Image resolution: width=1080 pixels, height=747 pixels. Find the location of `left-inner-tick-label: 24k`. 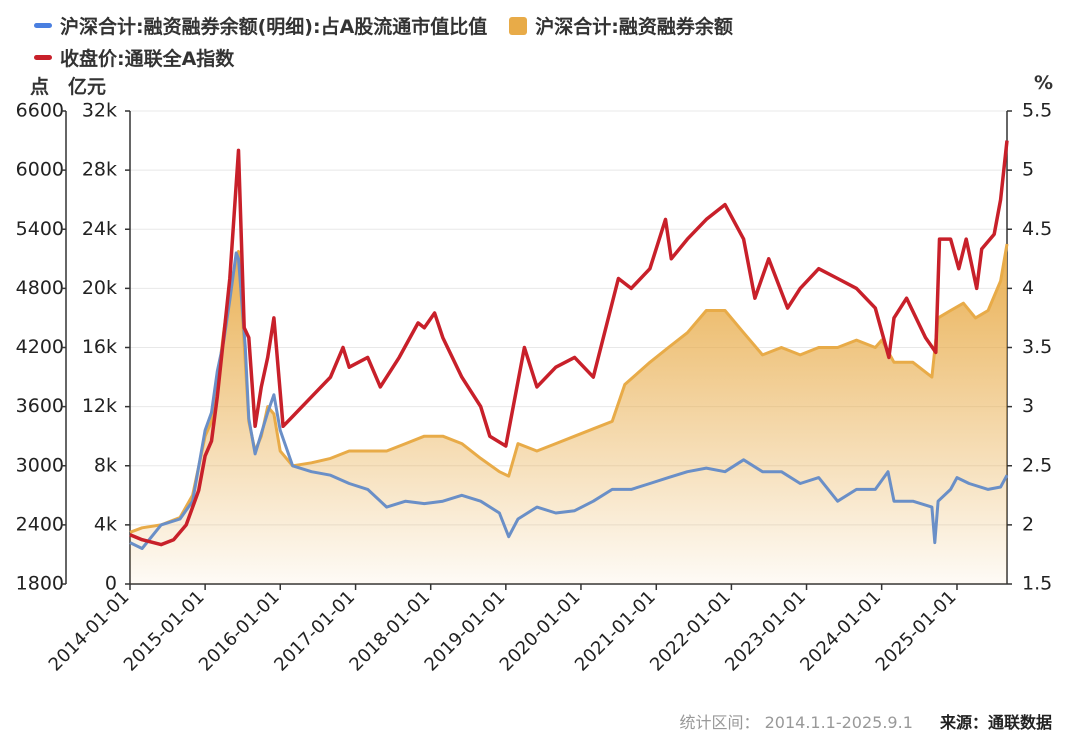

left-inner-tick-label: 24k is located at coordinates (99, 229).